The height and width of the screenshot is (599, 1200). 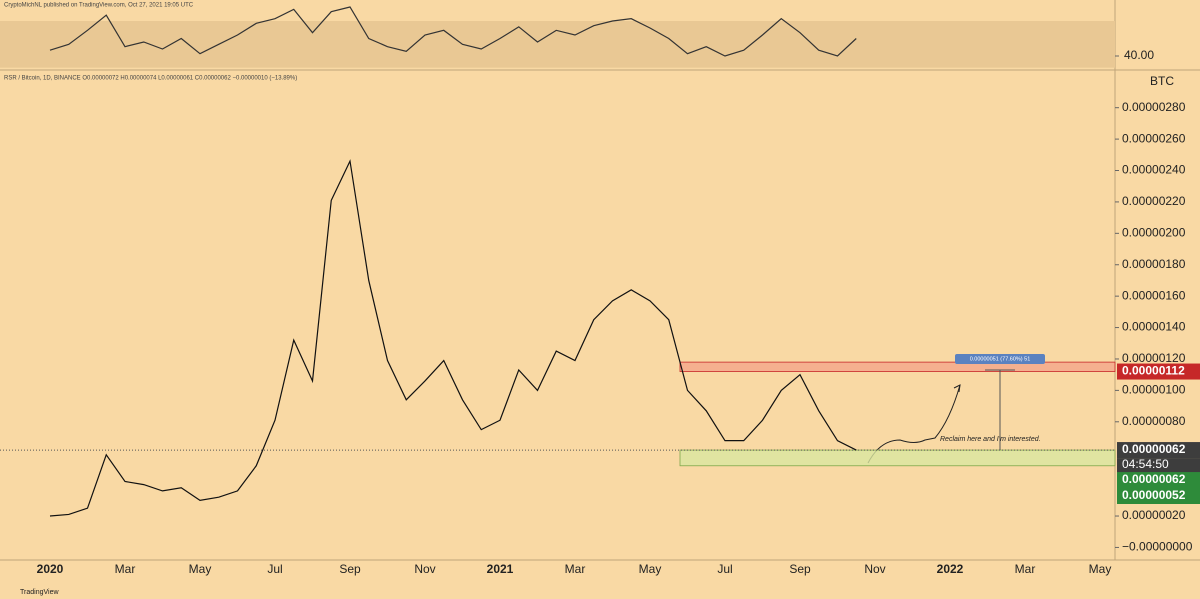 I want to click on y-tick-label: −0.00000000, so click(x=1157, y=547).